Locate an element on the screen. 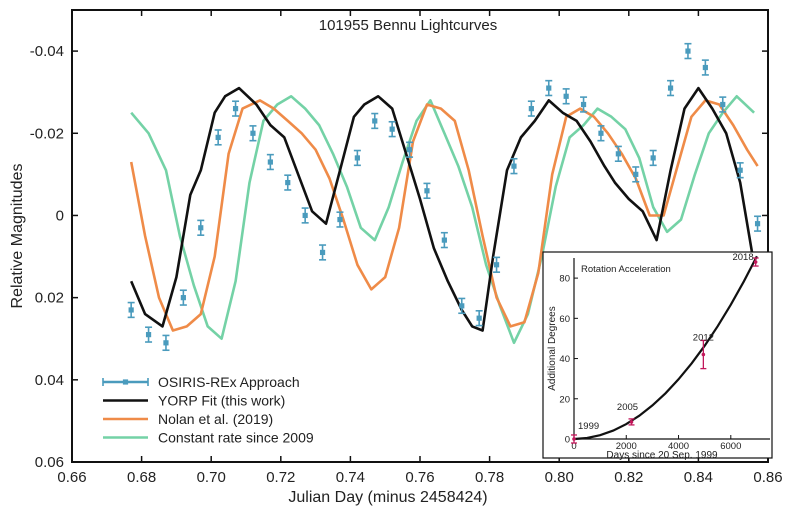 This screenshot has width=800, height=506. x-tick-label: 0.70 is located at coordinates (211, 477).